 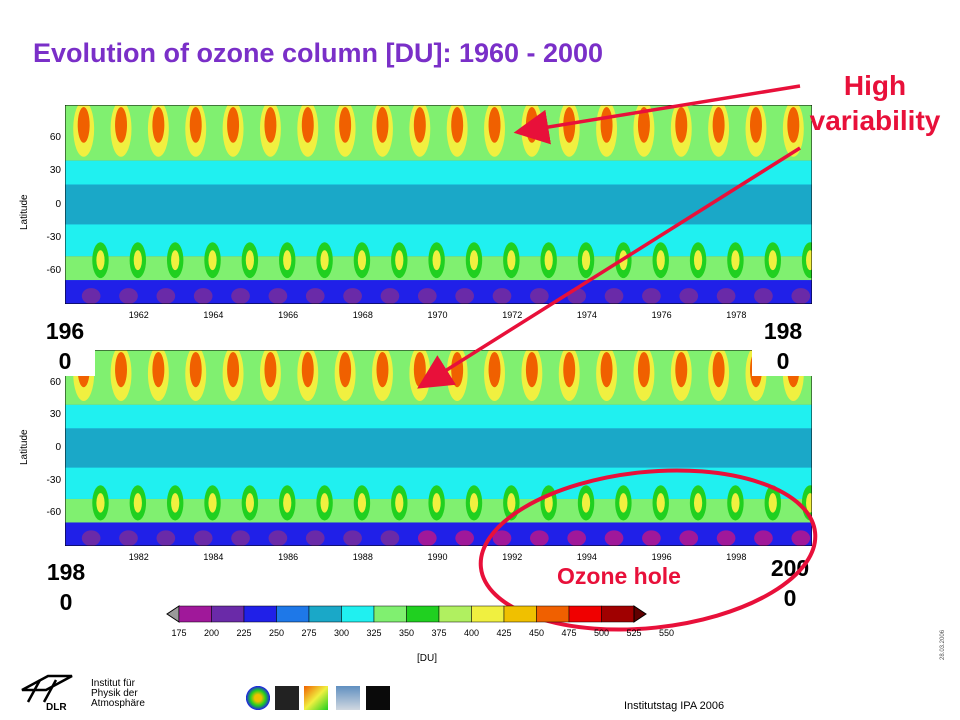 What do you see at coordinates (66, 587) in the screenshot?
I see `year-label-1980-bottom: 198 0` at bounding box center [66, 587].